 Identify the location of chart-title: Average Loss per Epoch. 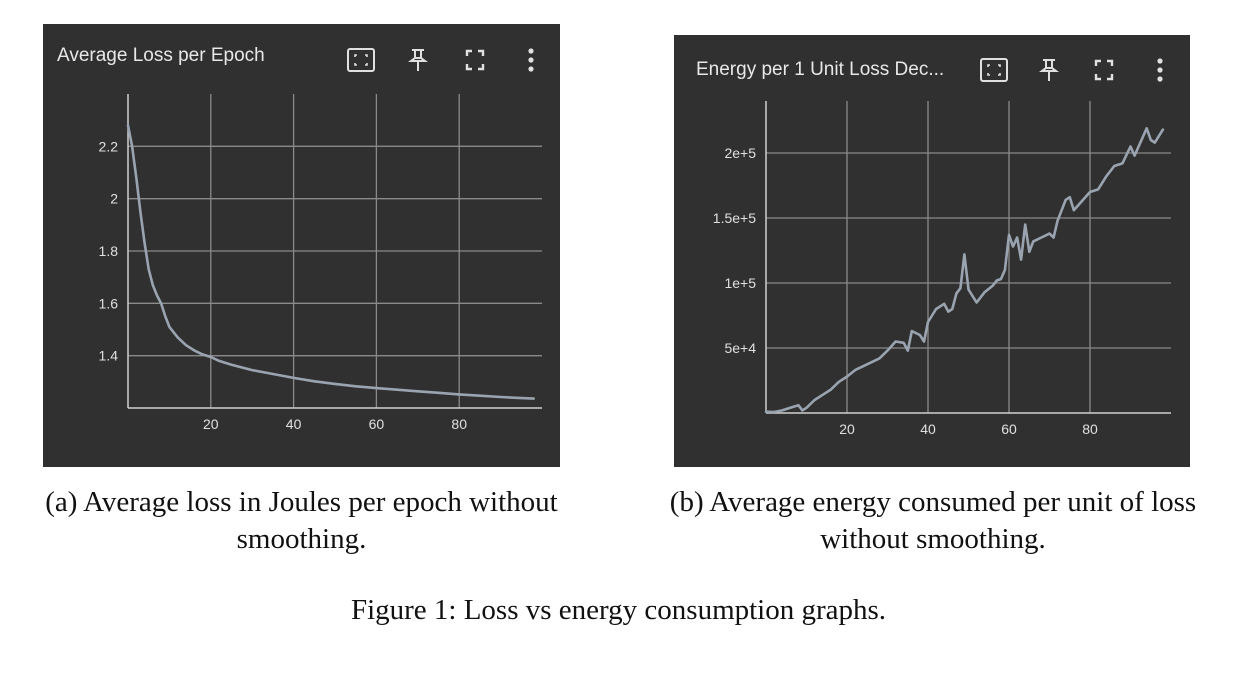
(161, 55).